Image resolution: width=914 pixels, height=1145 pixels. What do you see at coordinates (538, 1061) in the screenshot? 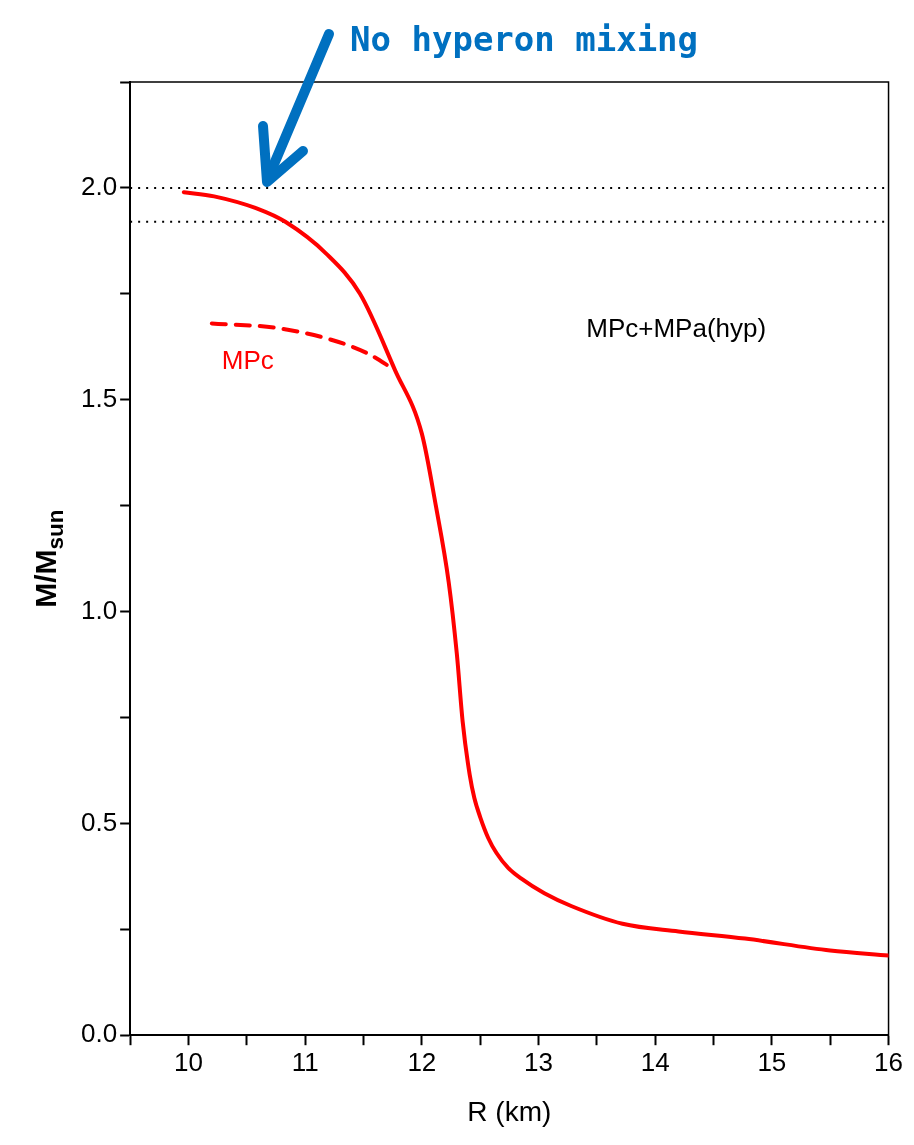
I see `x-tick-label: 13` at bounding box center [538, 1061].